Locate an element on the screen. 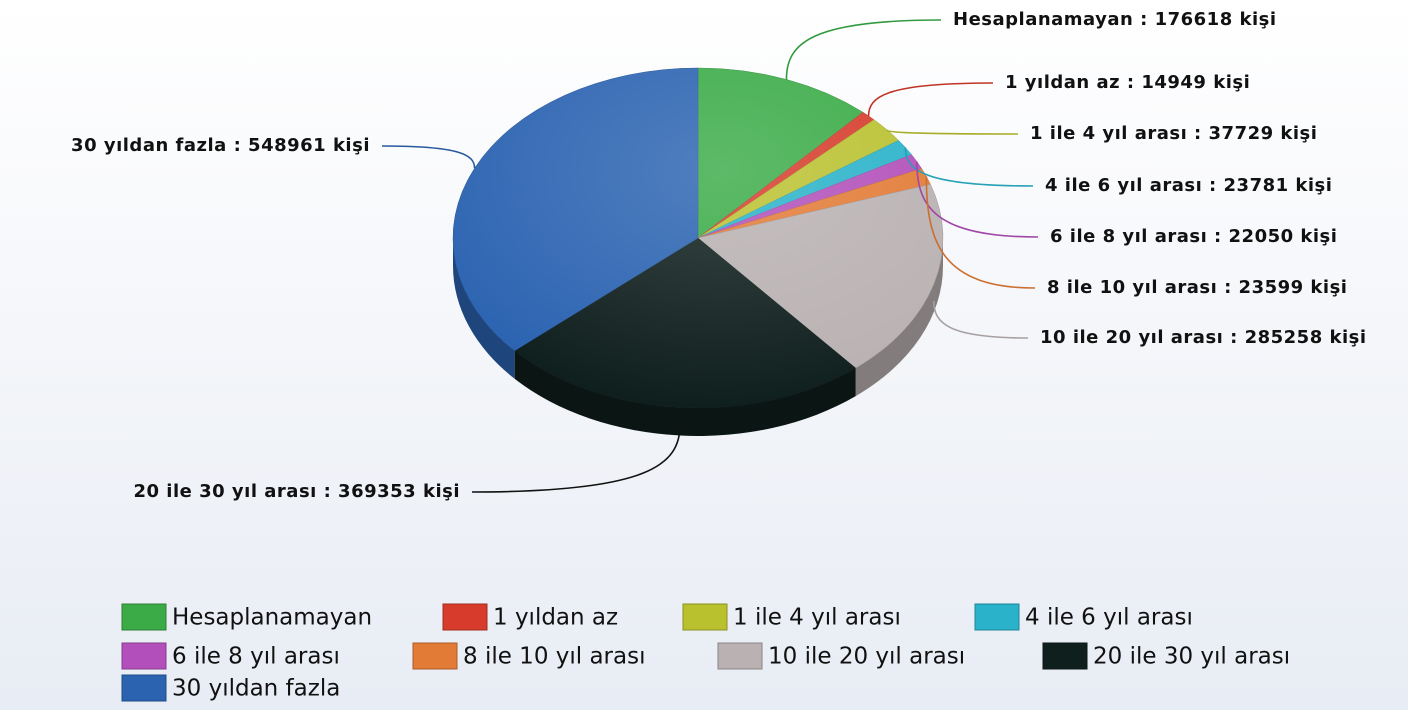  legend-label: 8 ile 10 yıl arası is located at coordinates (554, 657).